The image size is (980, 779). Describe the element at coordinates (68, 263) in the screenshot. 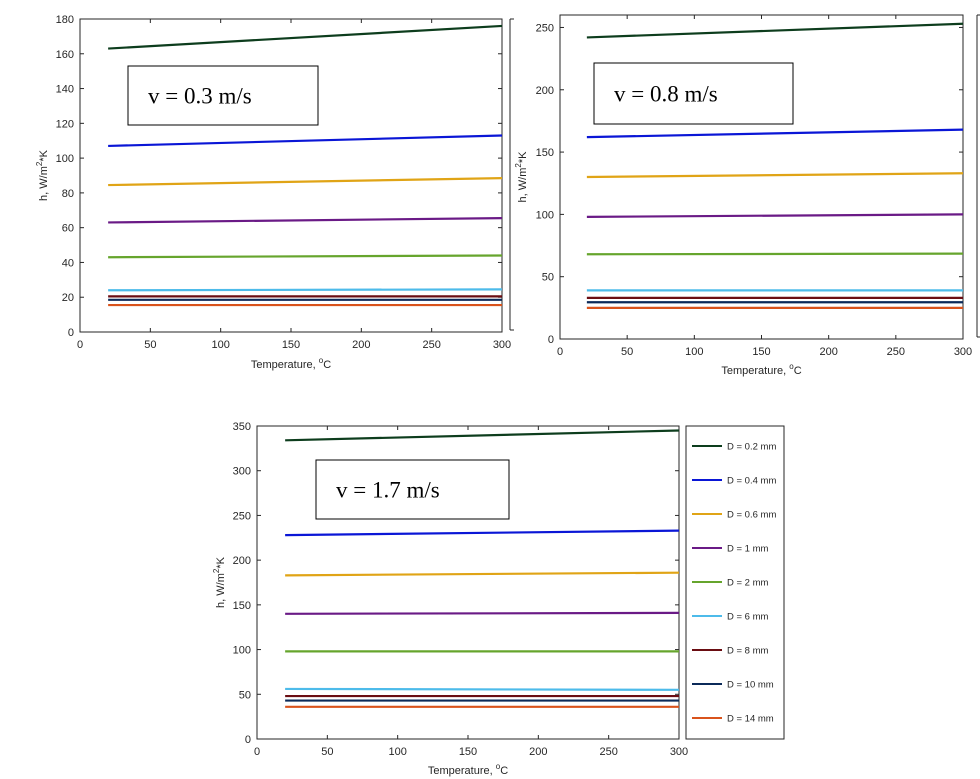

I see `y-tick-label: 40` at that location.